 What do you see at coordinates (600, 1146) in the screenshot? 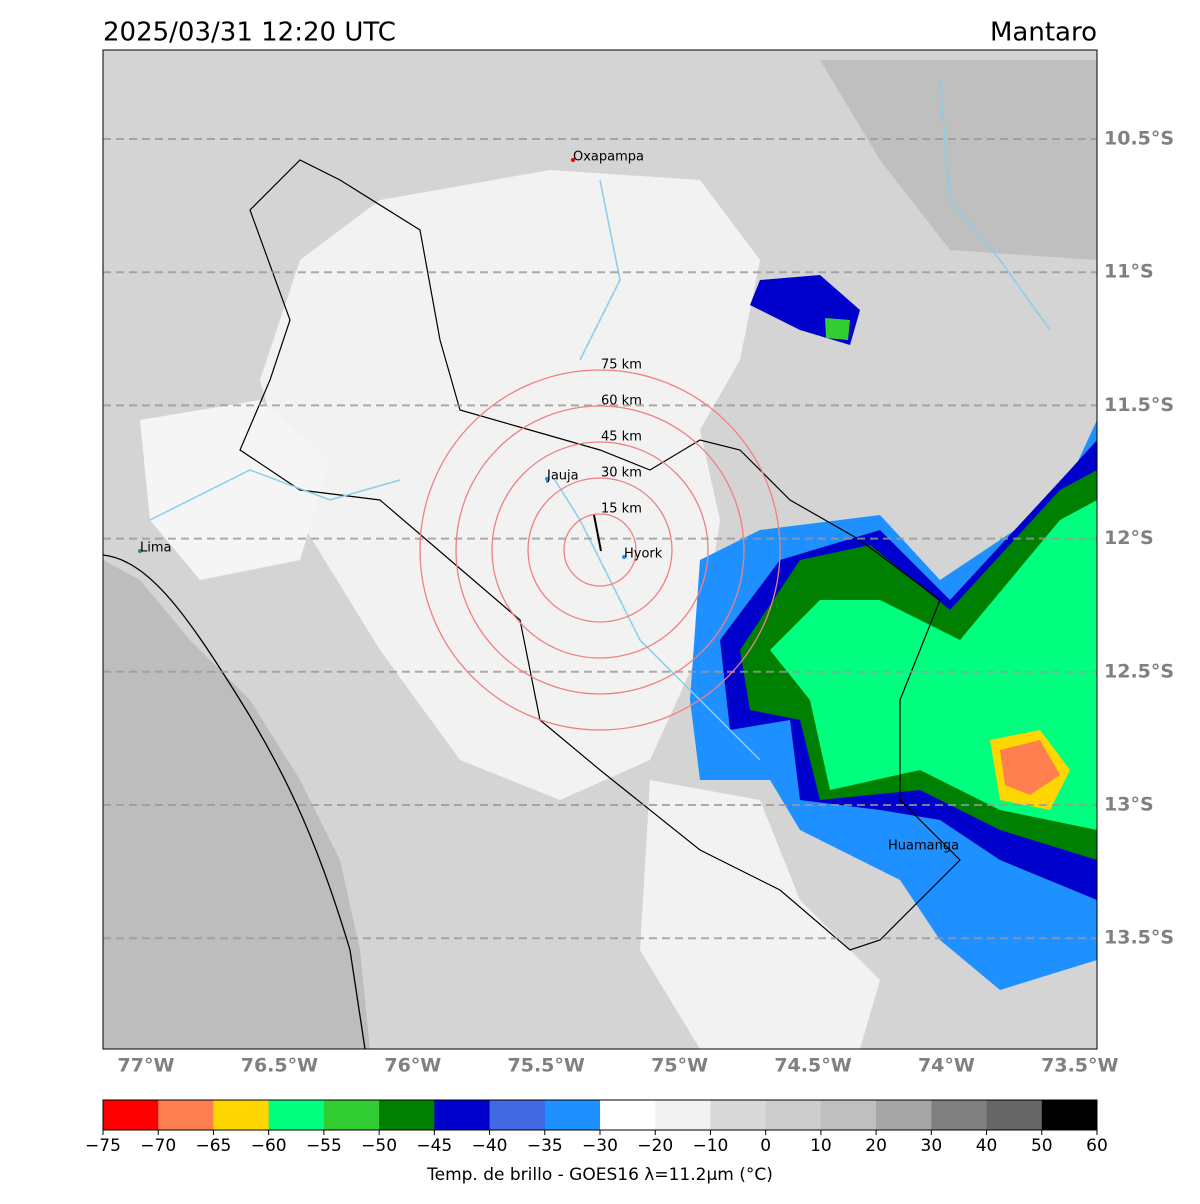
I see `colorbar-tick-label: −30` at bounding box center [600, 1146].